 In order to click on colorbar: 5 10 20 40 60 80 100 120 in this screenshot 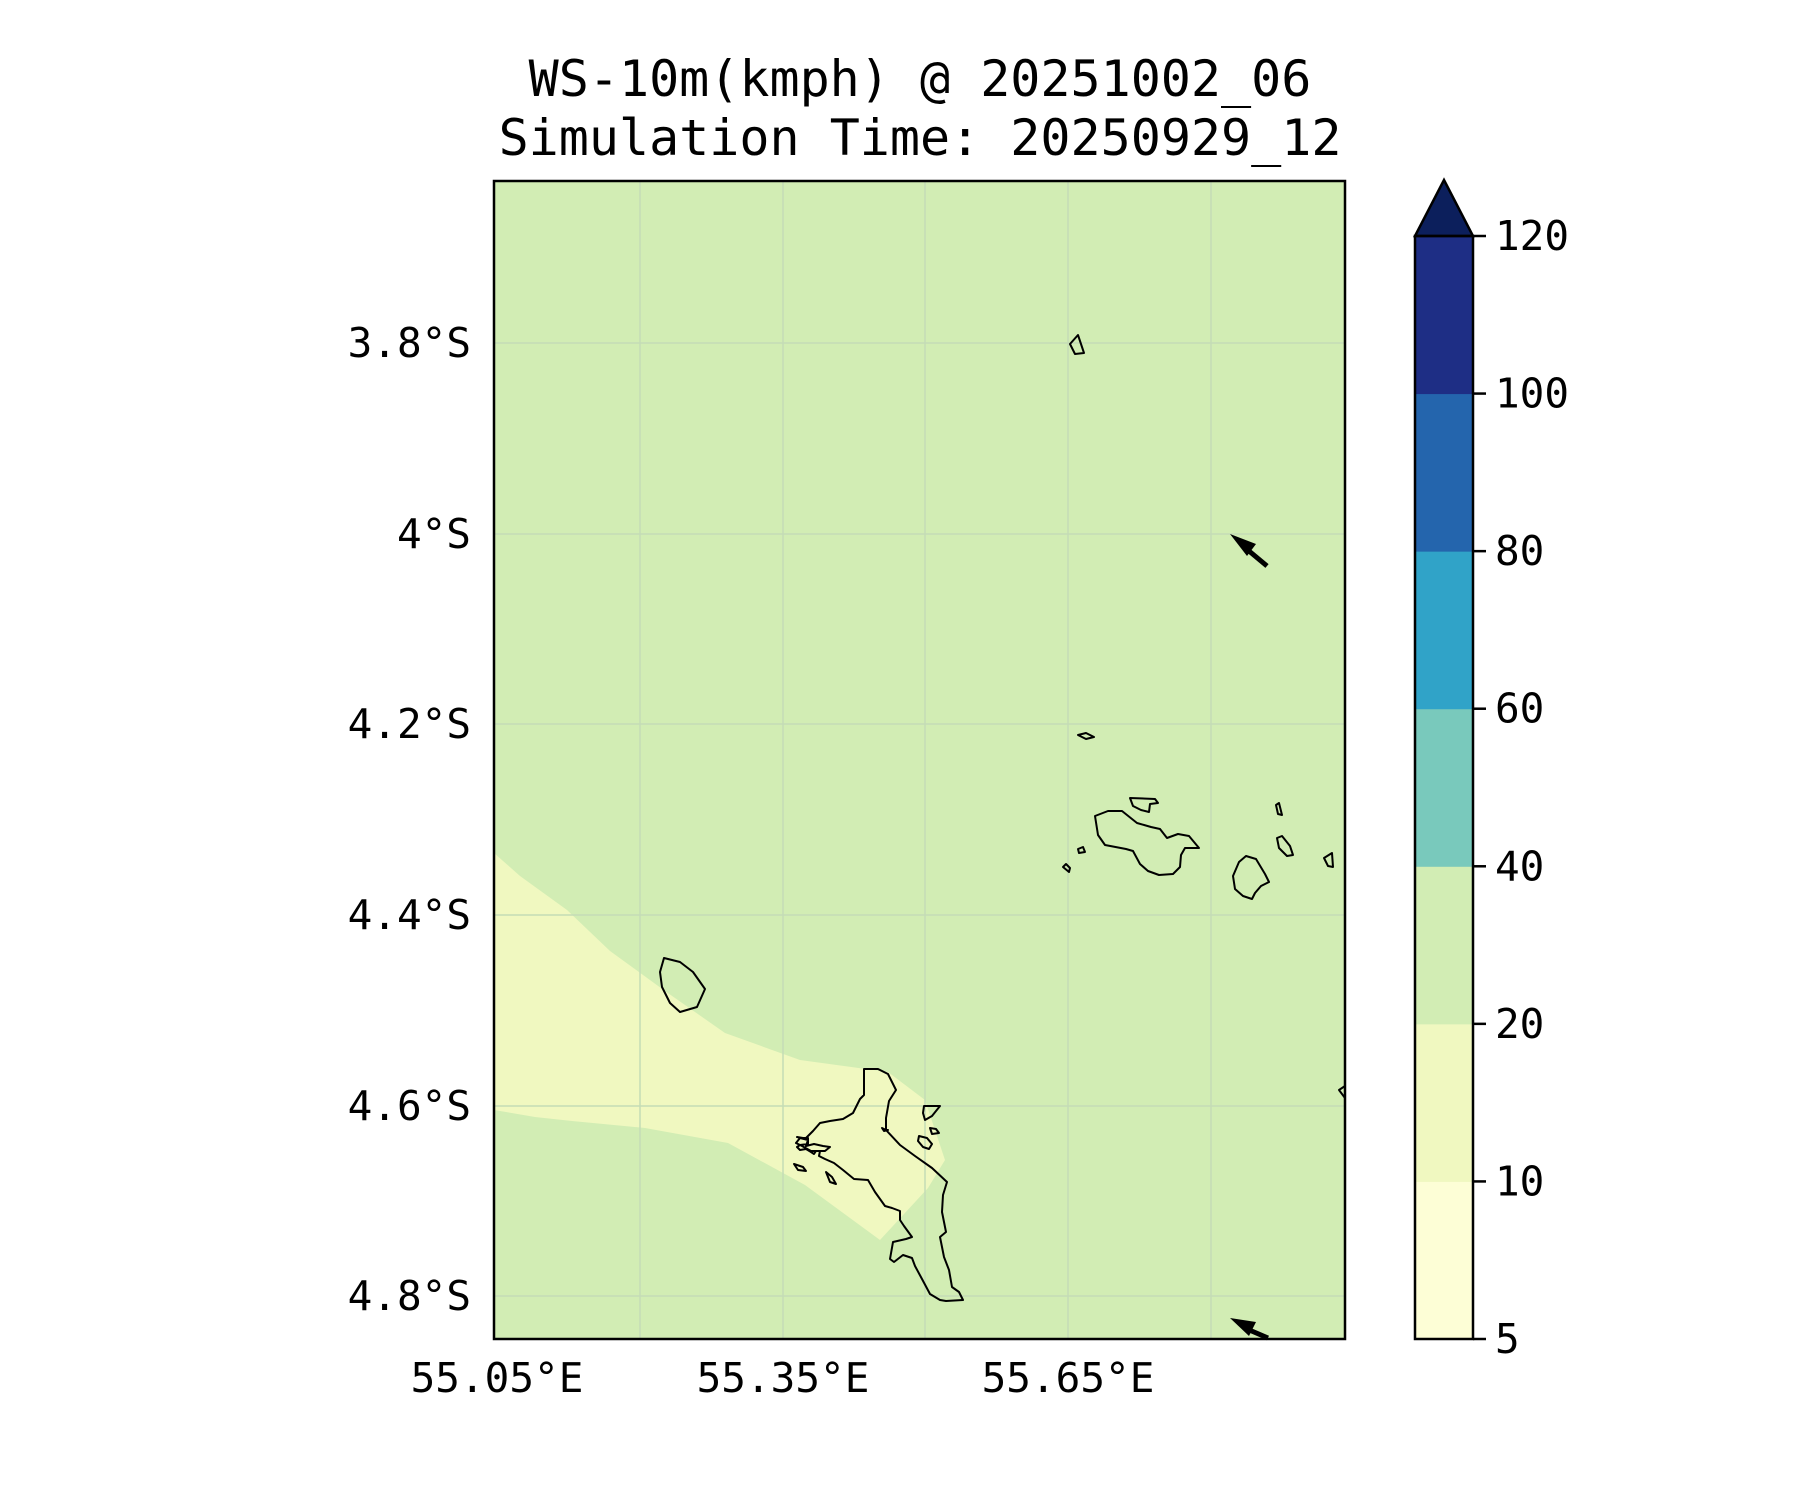, I will do `click(1490, 770)`.